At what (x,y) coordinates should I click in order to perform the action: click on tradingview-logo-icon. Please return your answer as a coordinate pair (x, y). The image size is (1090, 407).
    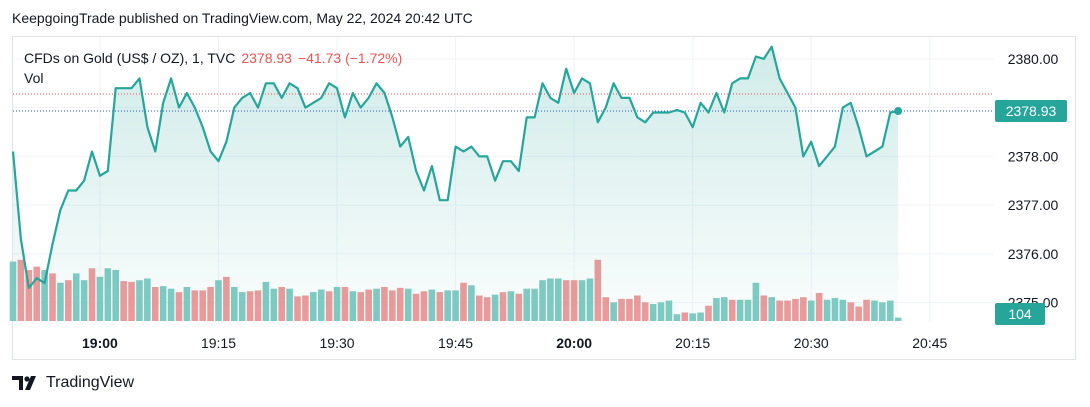
    Looking at the image, I should click on (24, 383).